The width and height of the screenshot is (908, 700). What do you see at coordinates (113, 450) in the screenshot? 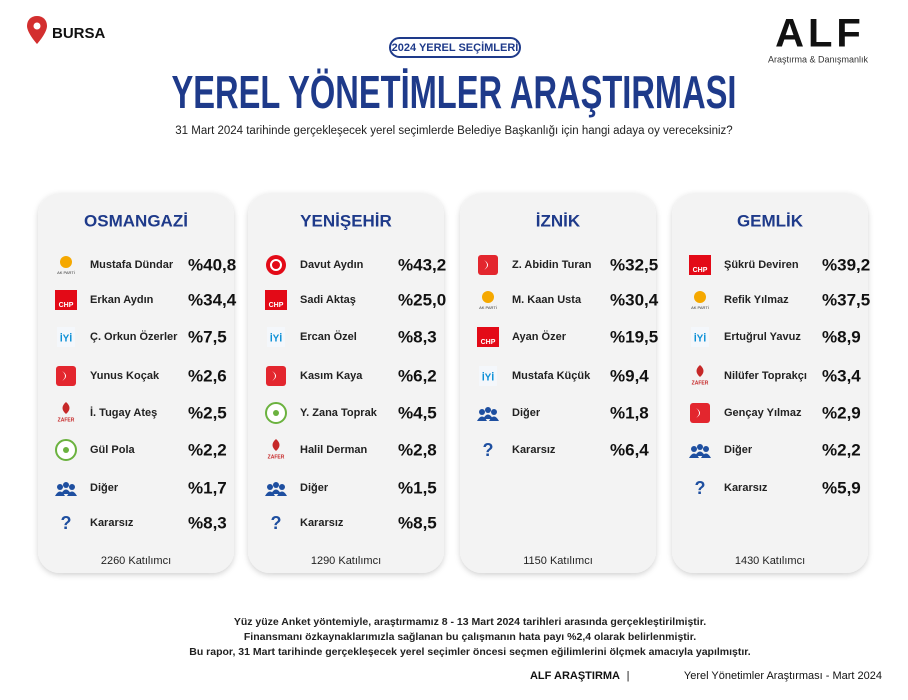
I see `candidate-name: Gül Pola` at bounding box center [113, 450].